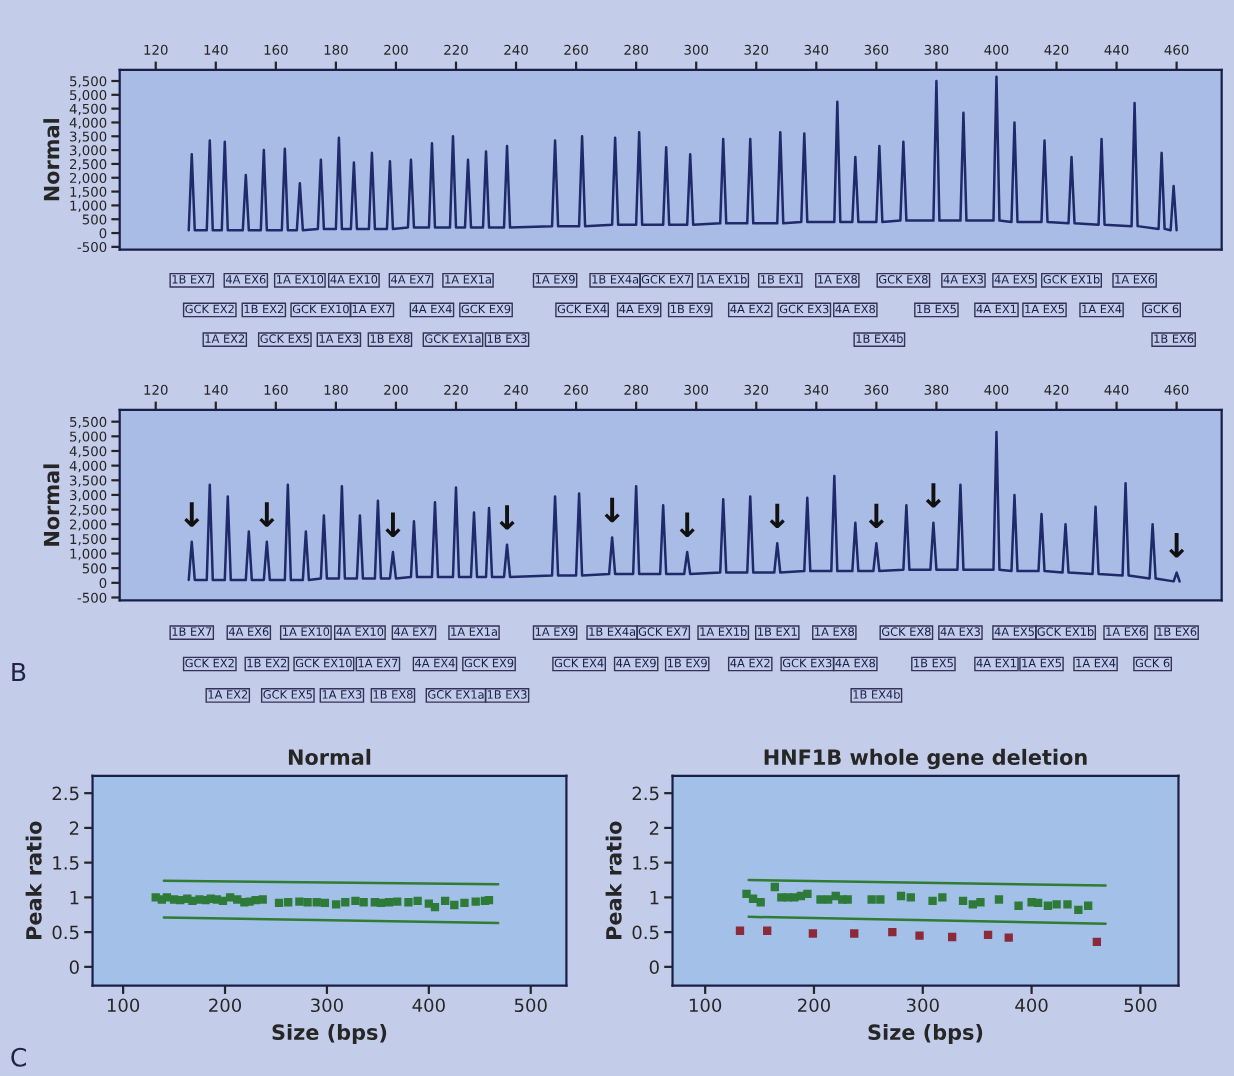 Image resolution: width=1234 pixels, height=1076 pixels. Describe the element at coordinates (18, 1057) in the screenshot. I see `text: C` at that location.